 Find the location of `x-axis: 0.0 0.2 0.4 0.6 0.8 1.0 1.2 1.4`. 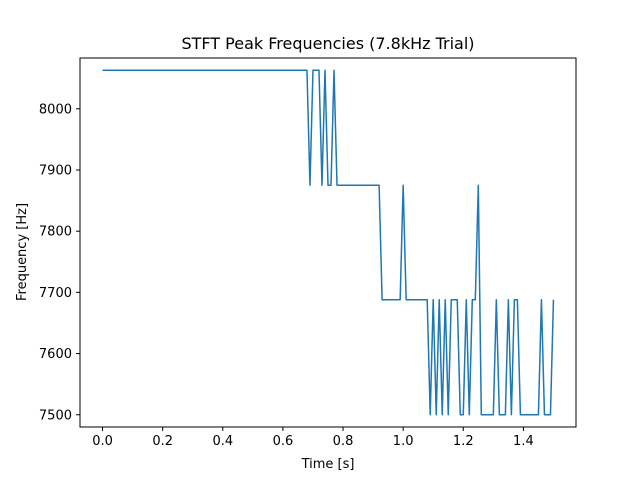

x-axis: 0.0 0.2 0.4 0.6 0.8 1.0 1.2 1.4 is located at coordinates (313, 438).